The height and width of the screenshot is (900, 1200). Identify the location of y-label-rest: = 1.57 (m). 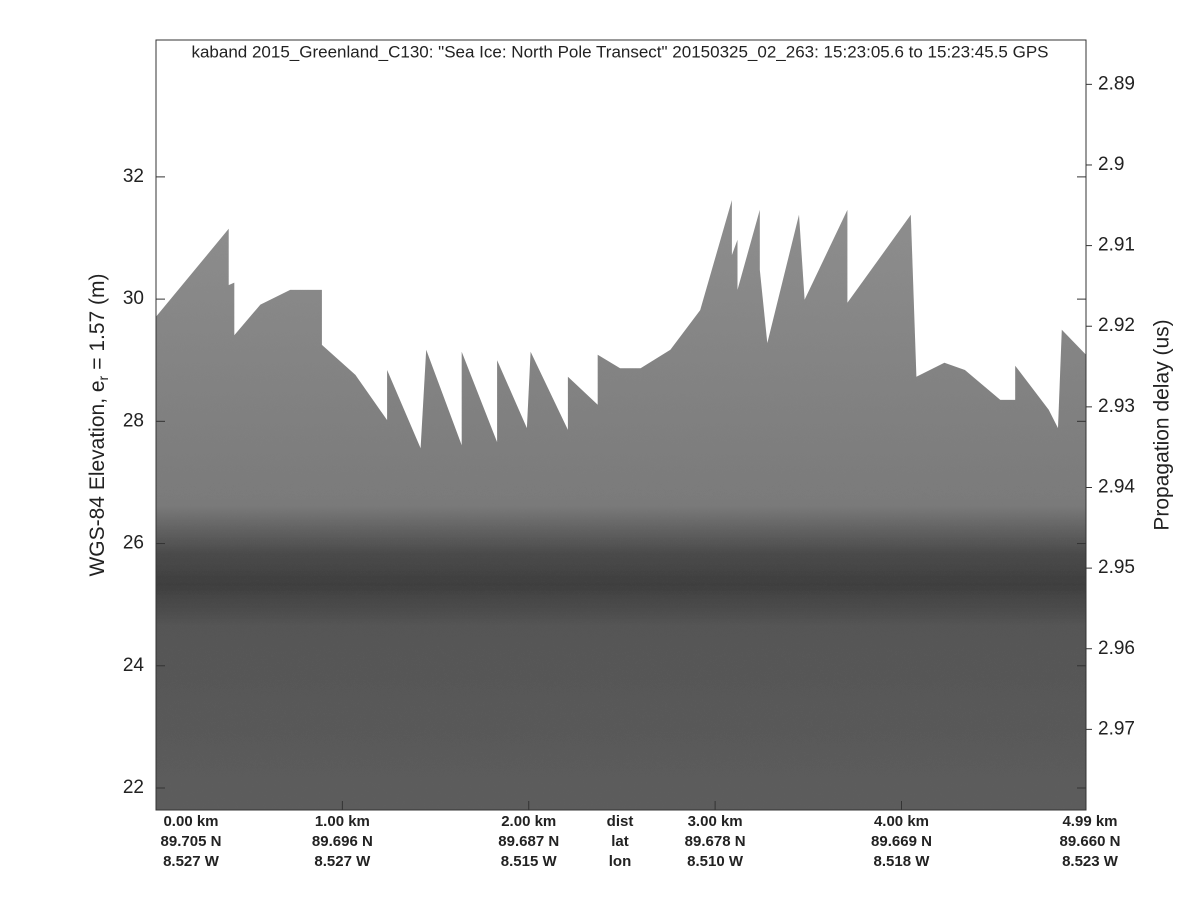
(97, 321).